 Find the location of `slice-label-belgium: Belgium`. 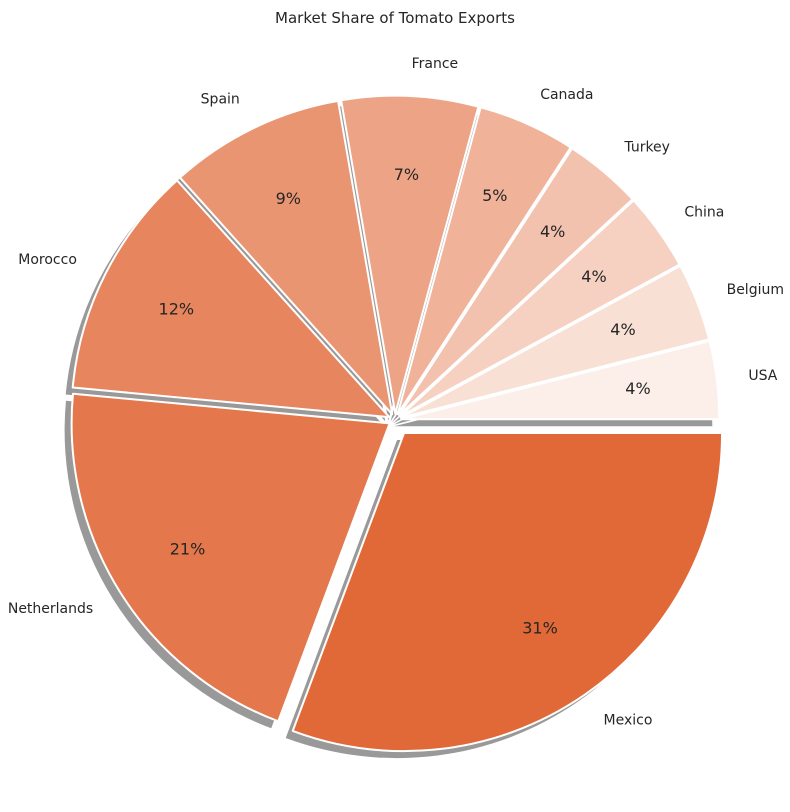

slice-label-belgium: Belgium is located at coordinates (755, 290).